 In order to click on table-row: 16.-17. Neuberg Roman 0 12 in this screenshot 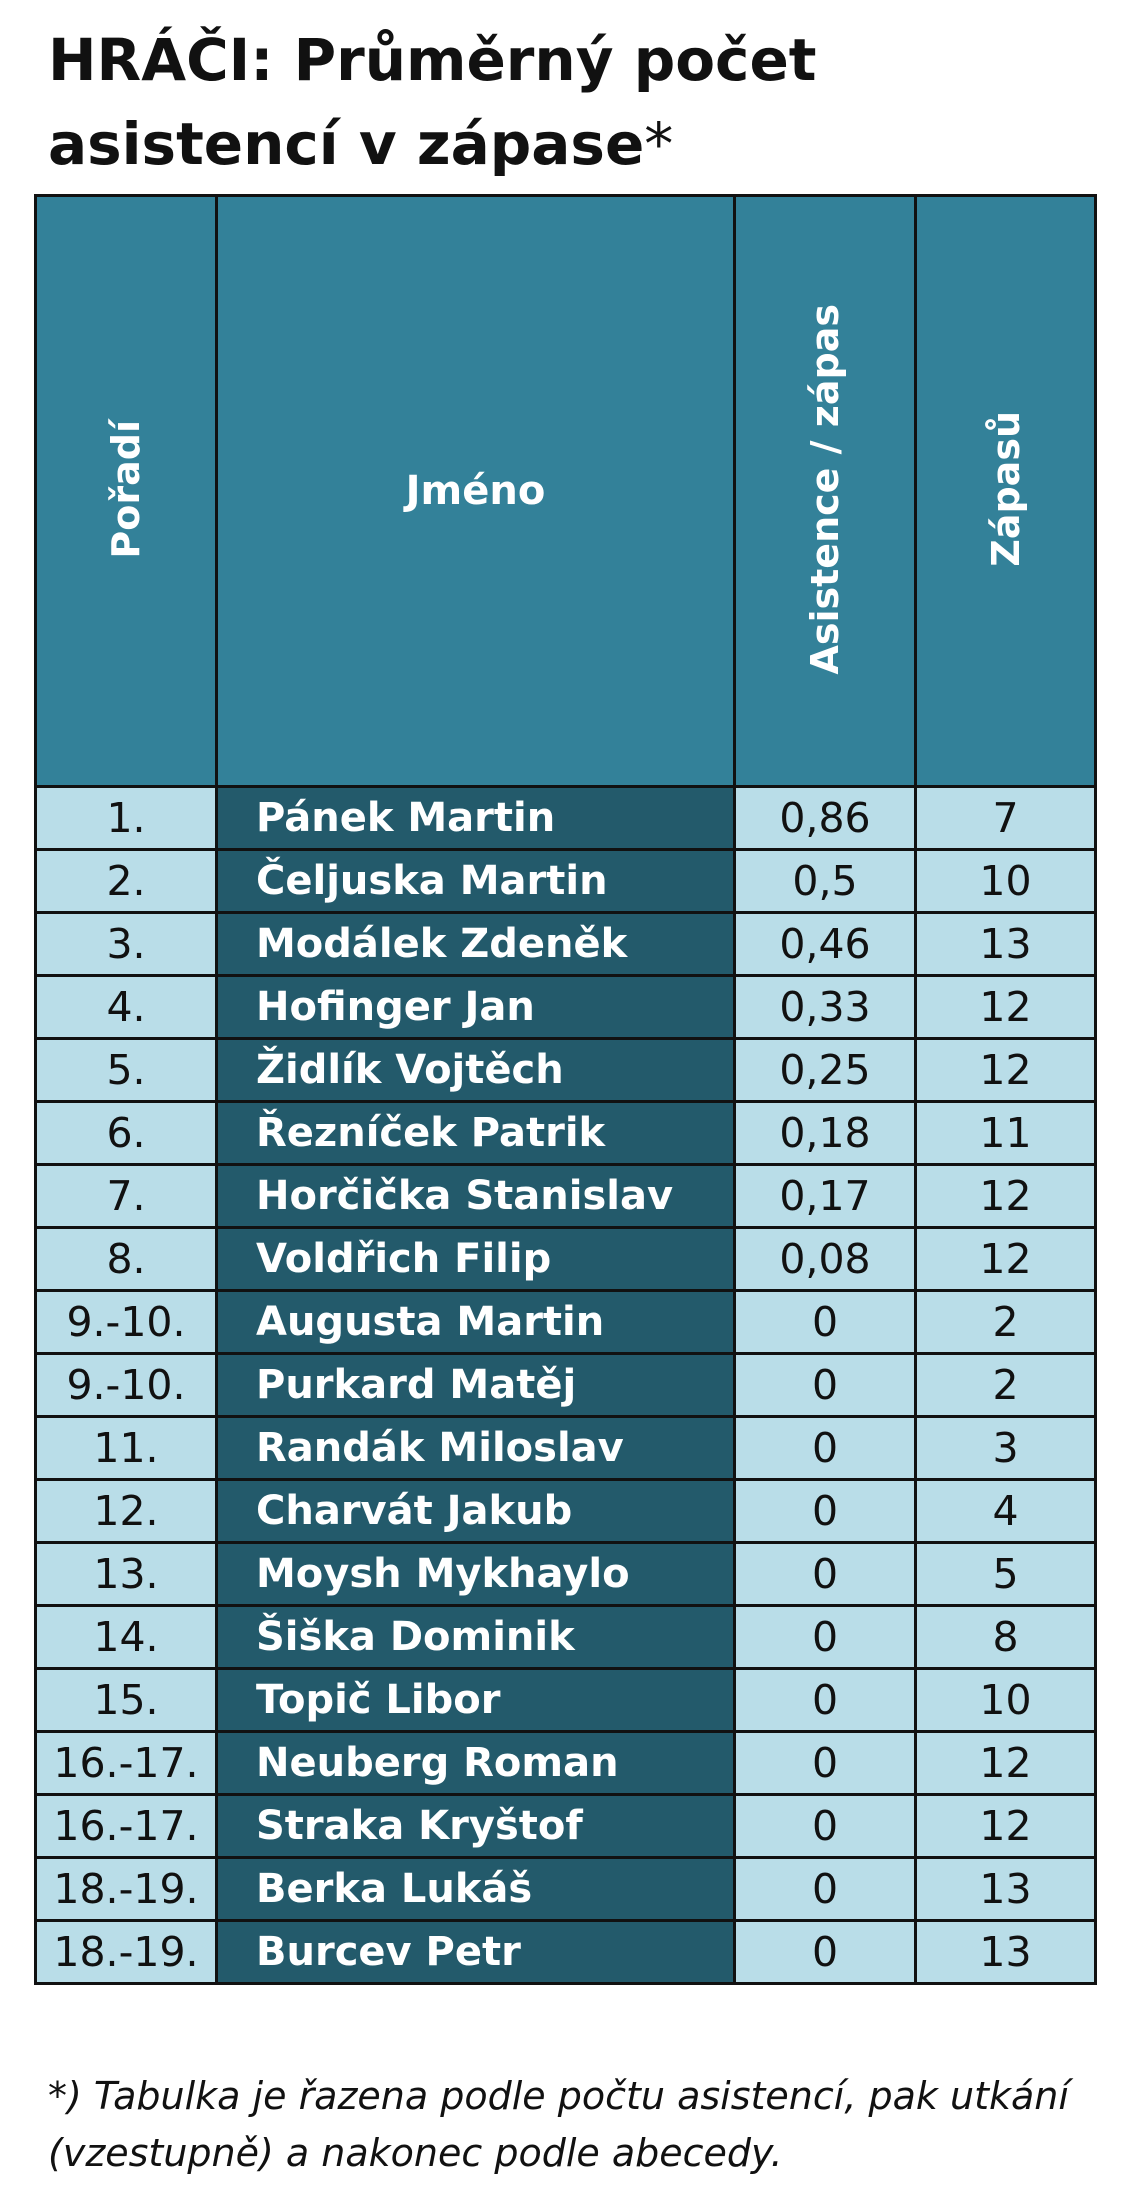, I will do `click(565, 1763)`.